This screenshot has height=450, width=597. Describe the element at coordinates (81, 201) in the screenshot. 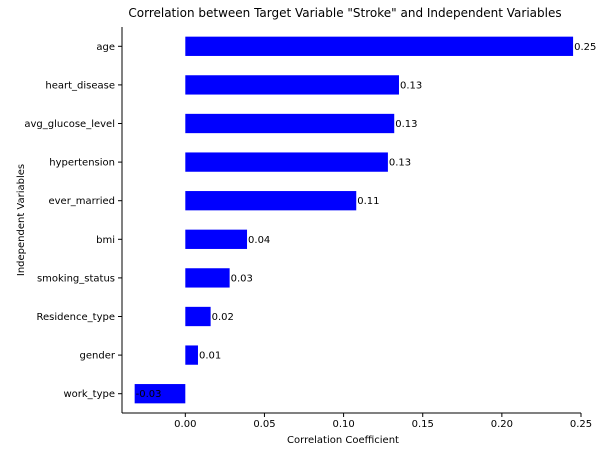

I see `y-tick-label: ever_married` at that location.